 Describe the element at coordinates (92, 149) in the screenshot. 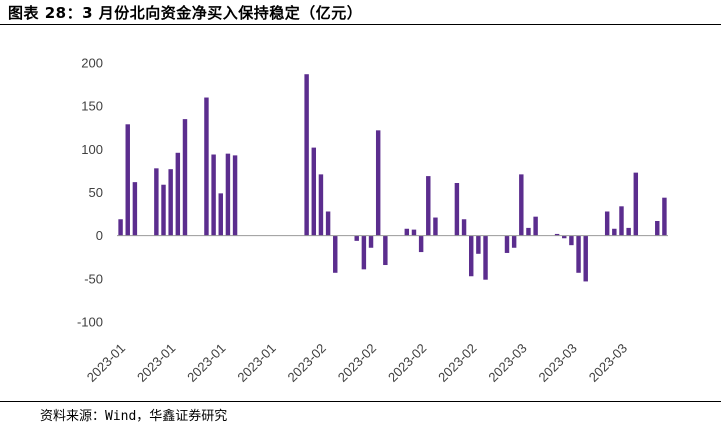

I see `y-tick-label: 100` at that location.